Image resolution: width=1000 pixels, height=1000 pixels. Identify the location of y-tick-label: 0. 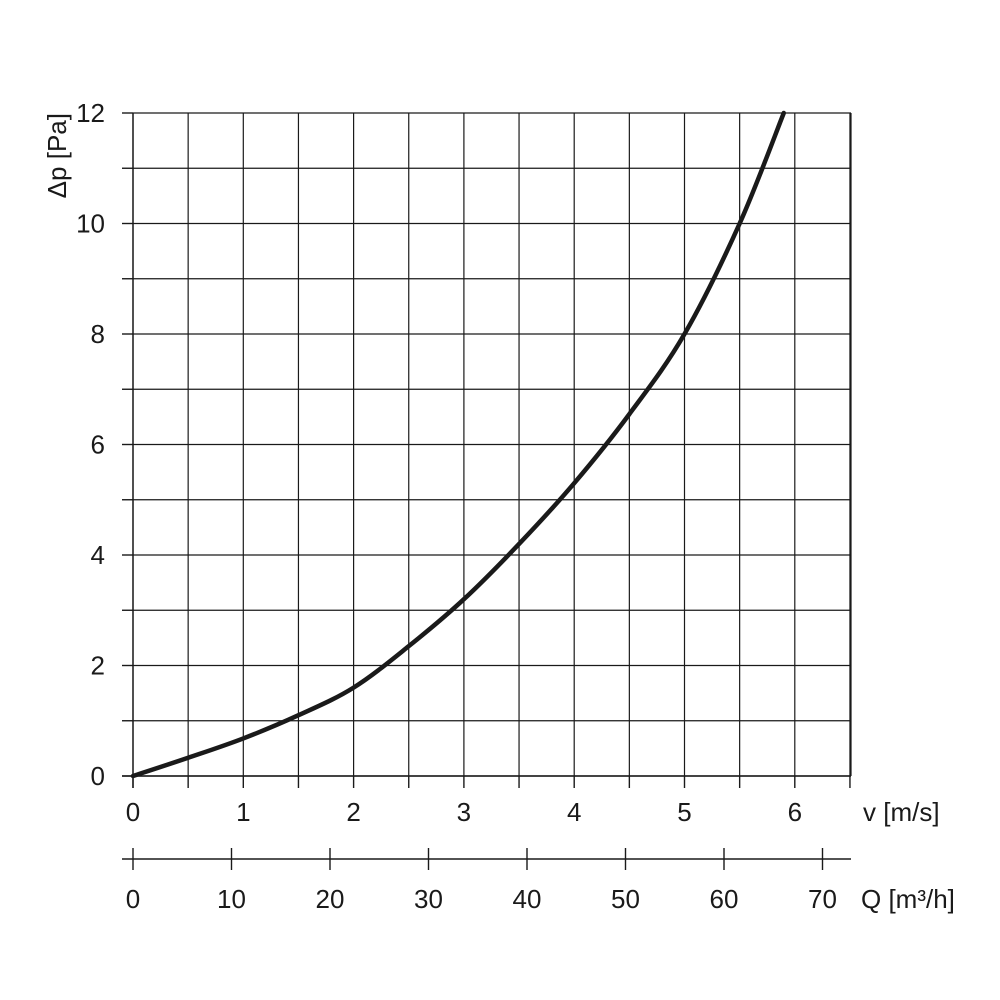
(98, 776).